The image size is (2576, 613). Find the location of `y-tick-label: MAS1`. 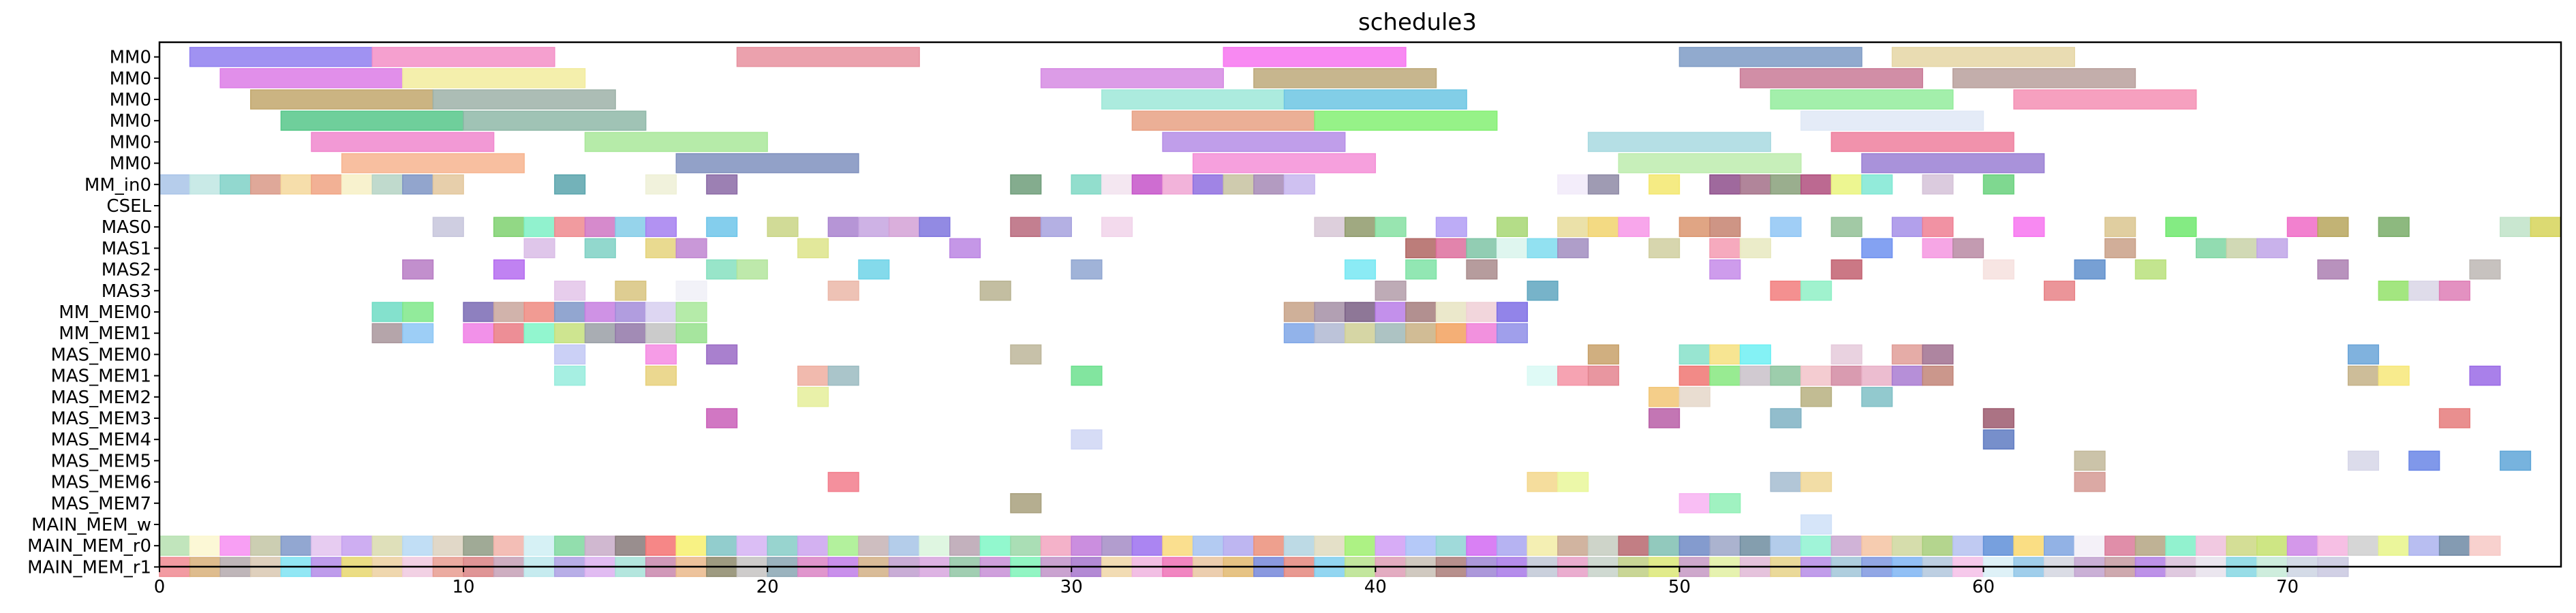

y-tick-label: MAS1 is located at coordinates (126, 248).